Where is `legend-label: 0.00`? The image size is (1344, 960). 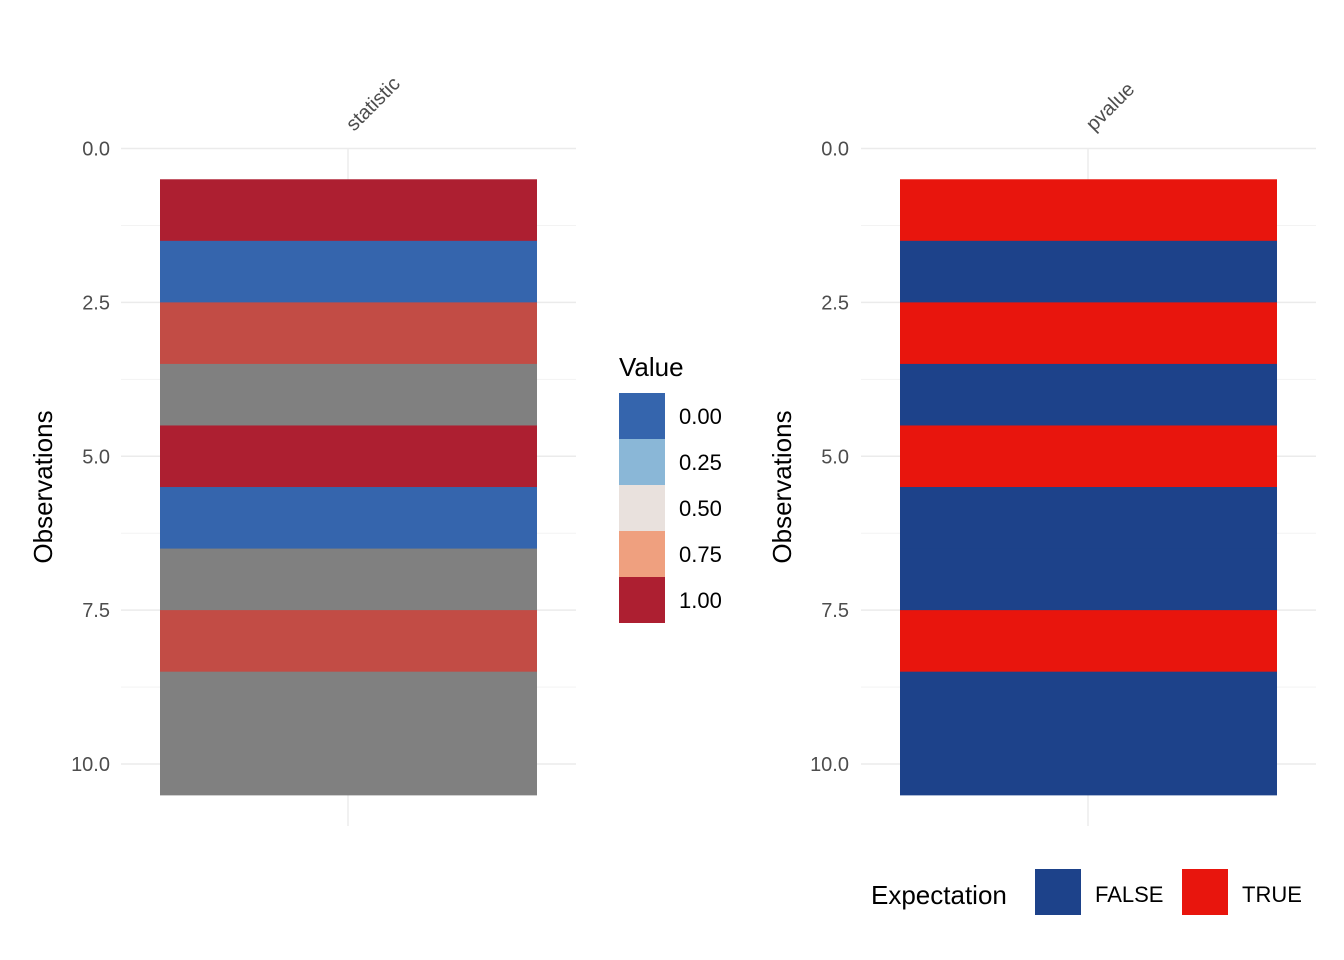 legend-label: 0.00 is located at coordinates (700, 416).